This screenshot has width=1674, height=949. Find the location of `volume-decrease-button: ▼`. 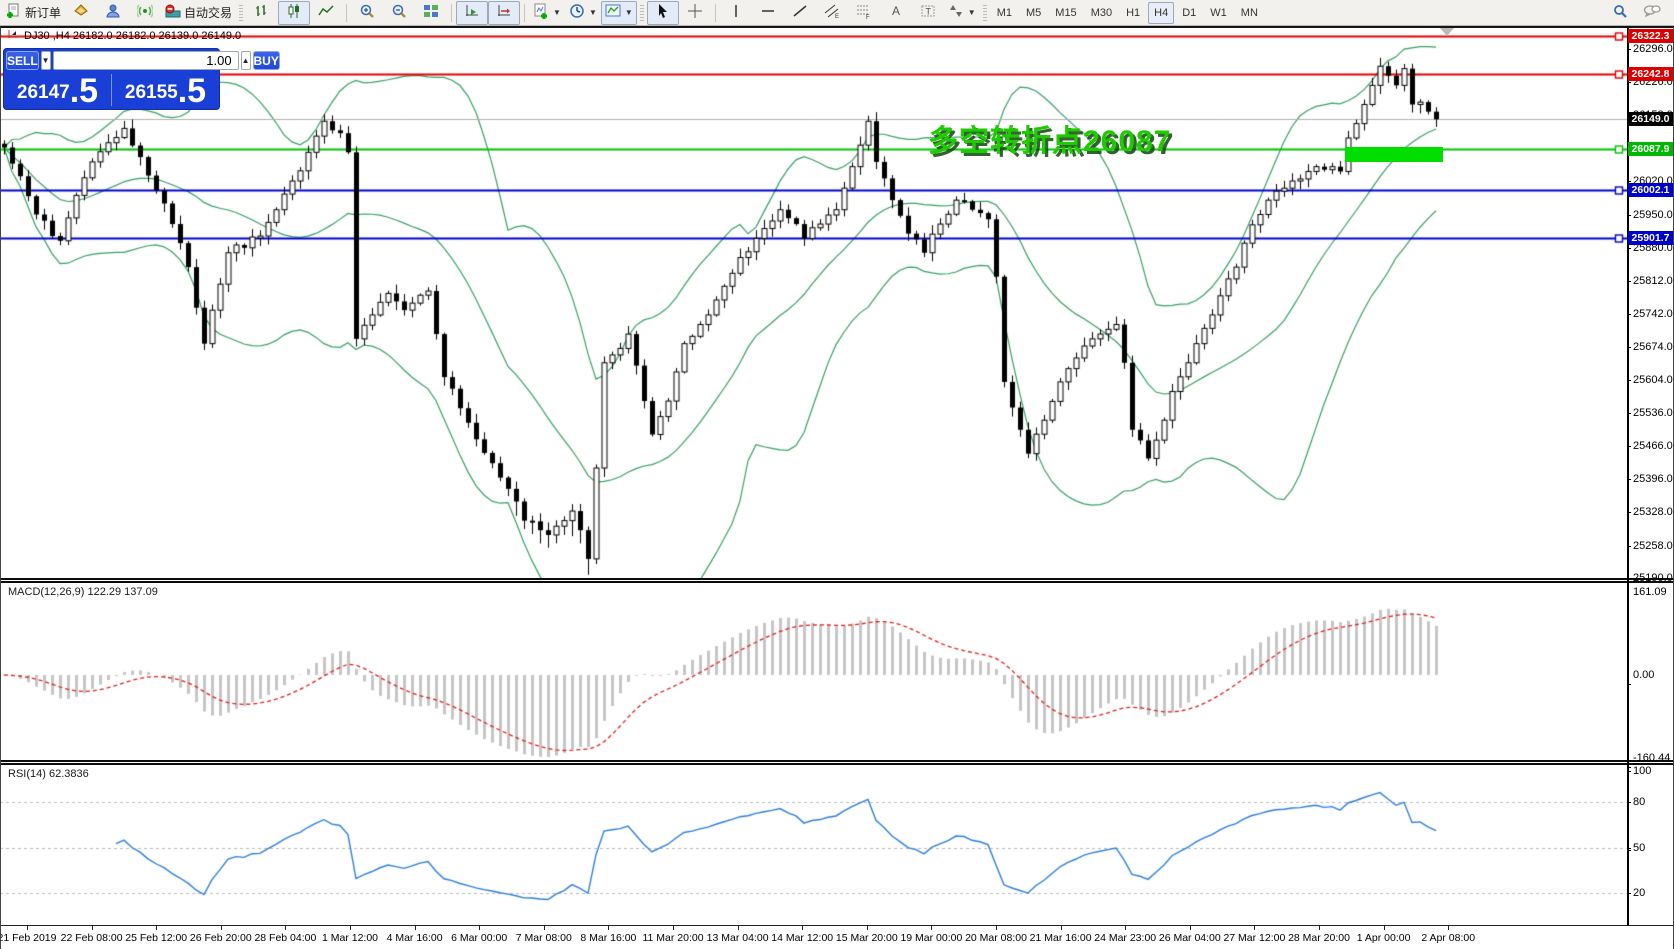

volume-decrease-button: ▼ is located at coordinates (45, 60).